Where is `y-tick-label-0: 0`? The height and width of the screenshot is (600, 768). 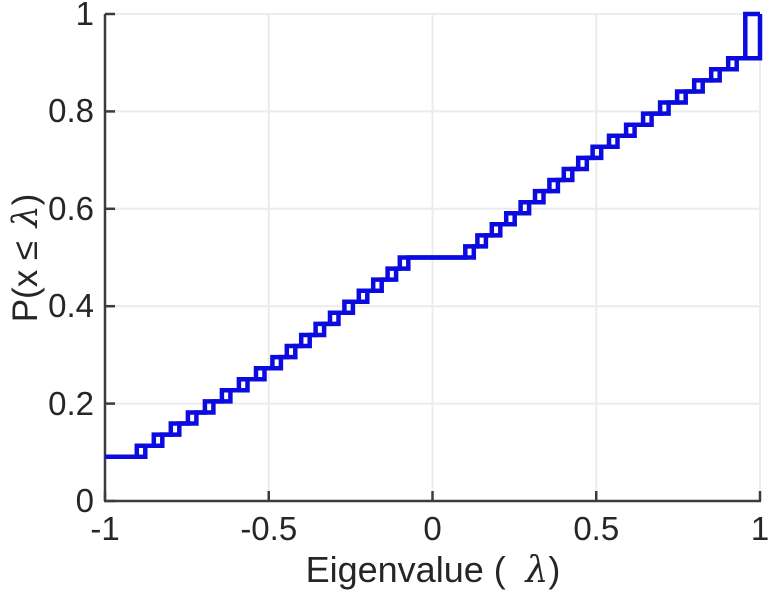
y-tick-label-0: 0 is located at coordinates (84, 500).